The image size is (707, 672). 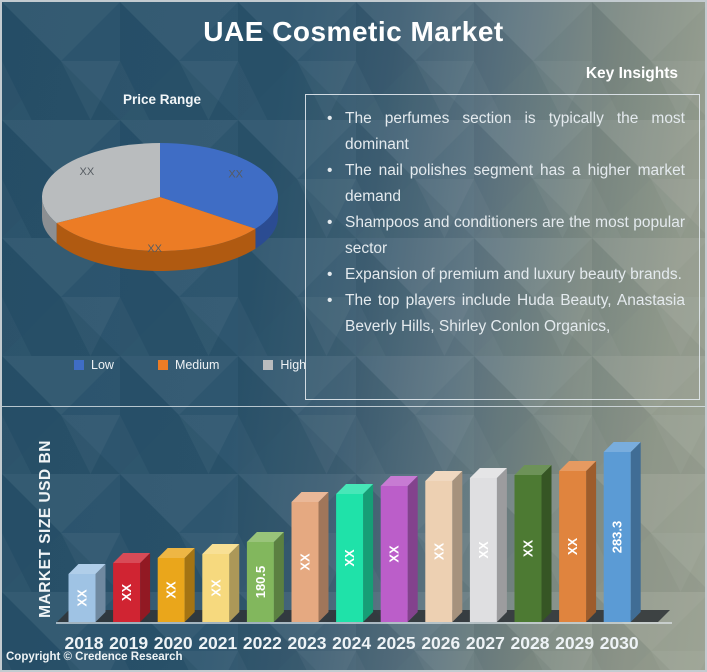 I want to click on bar-2029: XX, so click(x=578, y=541).